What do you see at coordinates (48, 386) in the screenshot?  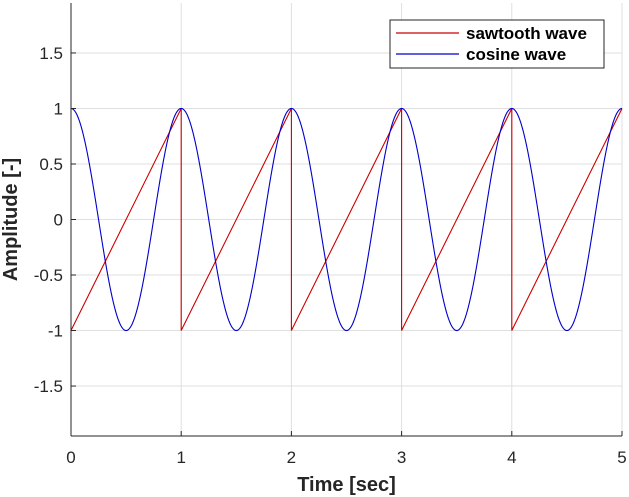 I see `y-tick-label-6: -1.5` at bounding box center [48, 386].